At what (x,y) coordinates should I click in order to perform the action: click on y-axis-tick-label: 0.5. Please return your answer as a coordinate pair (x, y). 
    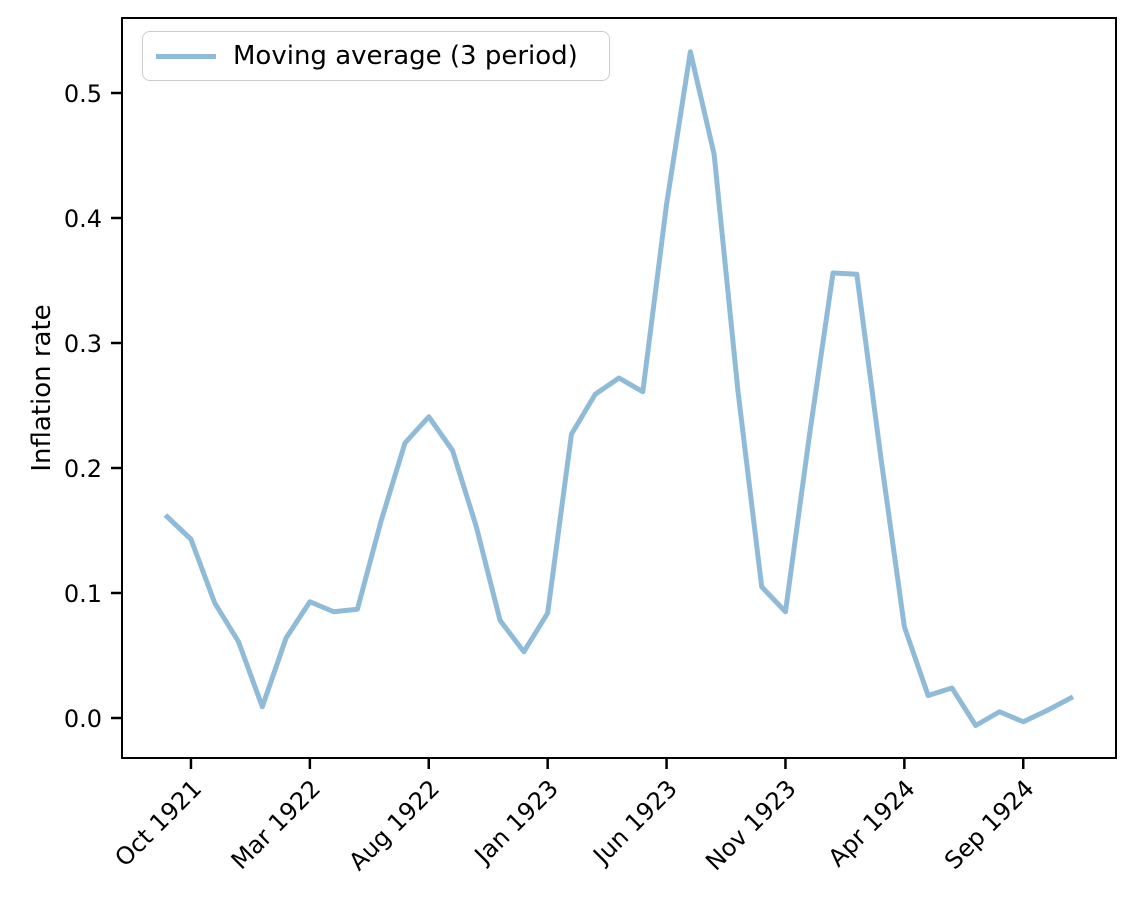
    Looking at the image, I should click on (83, 94).